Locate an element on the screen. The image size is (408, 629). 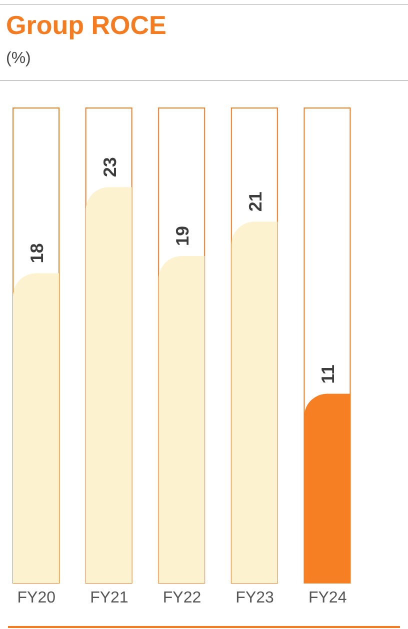
x-tick-label: FY24 is located at coordinates (327, 597).